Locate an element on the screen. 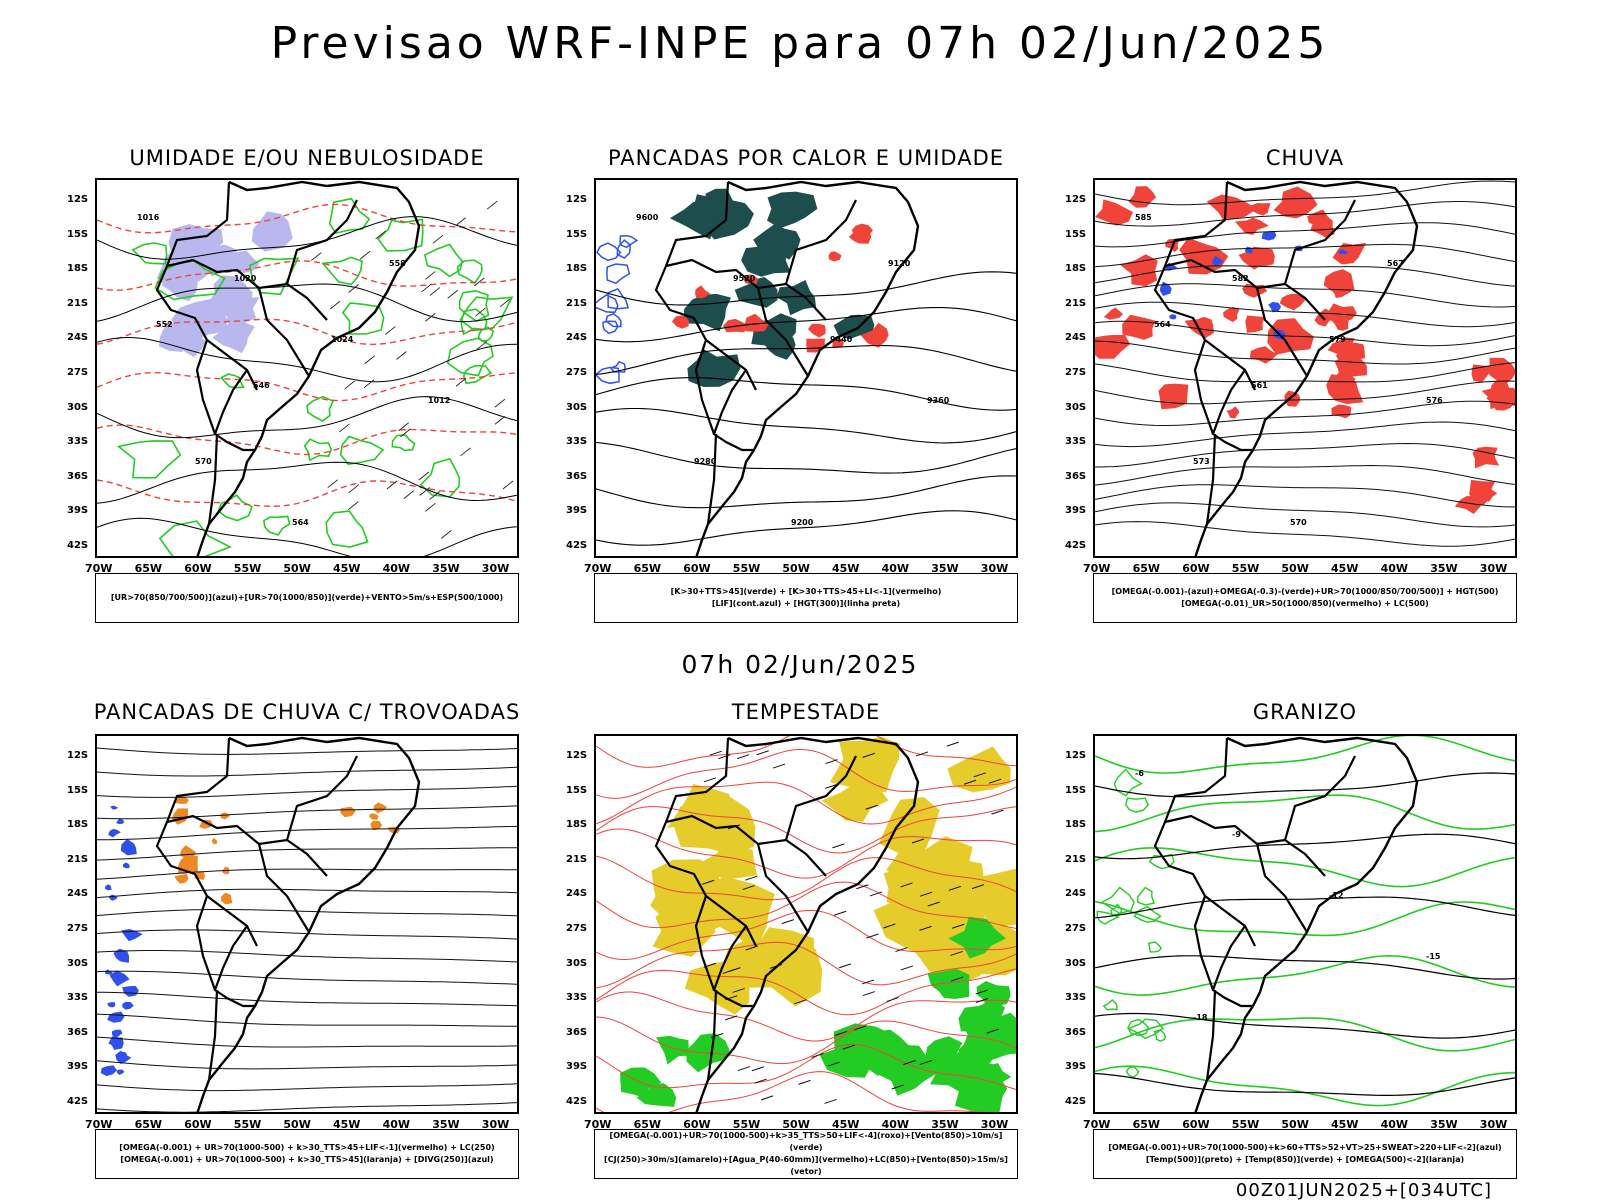 The image size is (1600, 1201). contour-label: 570 is located at coordinates (203, 461).